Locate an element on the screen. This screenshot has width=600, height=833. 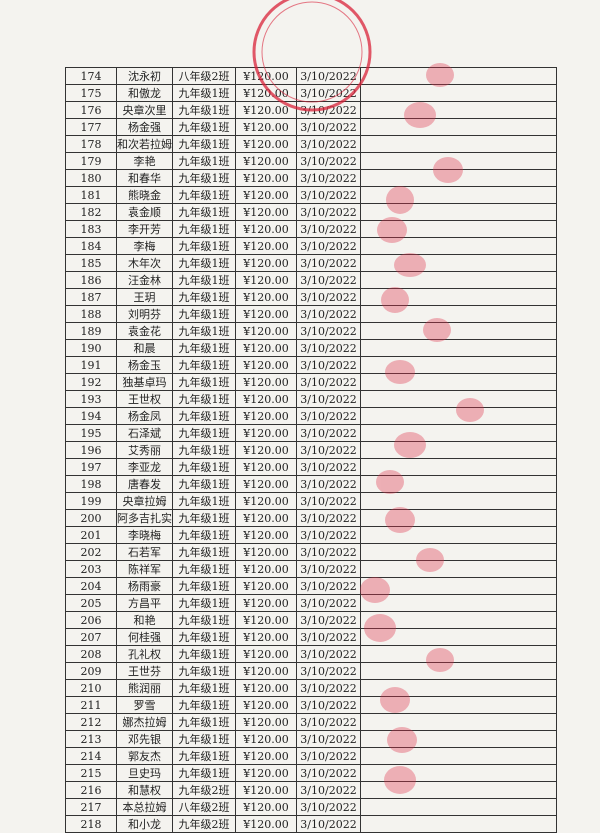
student-name: 孔礼权 is located at coordinates (144, 654).